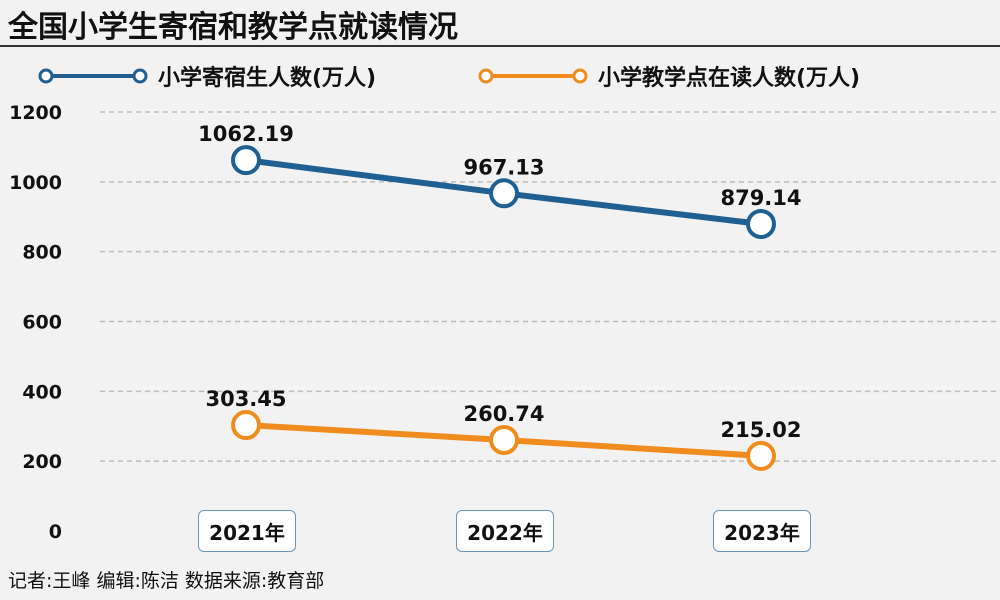 This screenshot has height=600, width=1000. I want to click on x-tick-label: 2022年, so click(505, 531).